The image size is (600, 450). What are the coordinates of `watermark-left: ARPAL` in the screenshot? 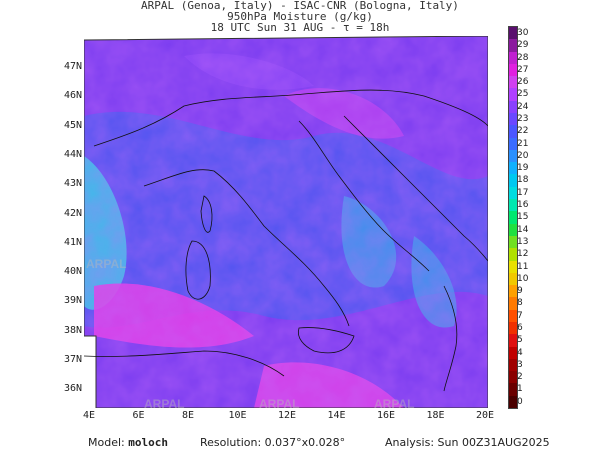 It's located at (106, 264).